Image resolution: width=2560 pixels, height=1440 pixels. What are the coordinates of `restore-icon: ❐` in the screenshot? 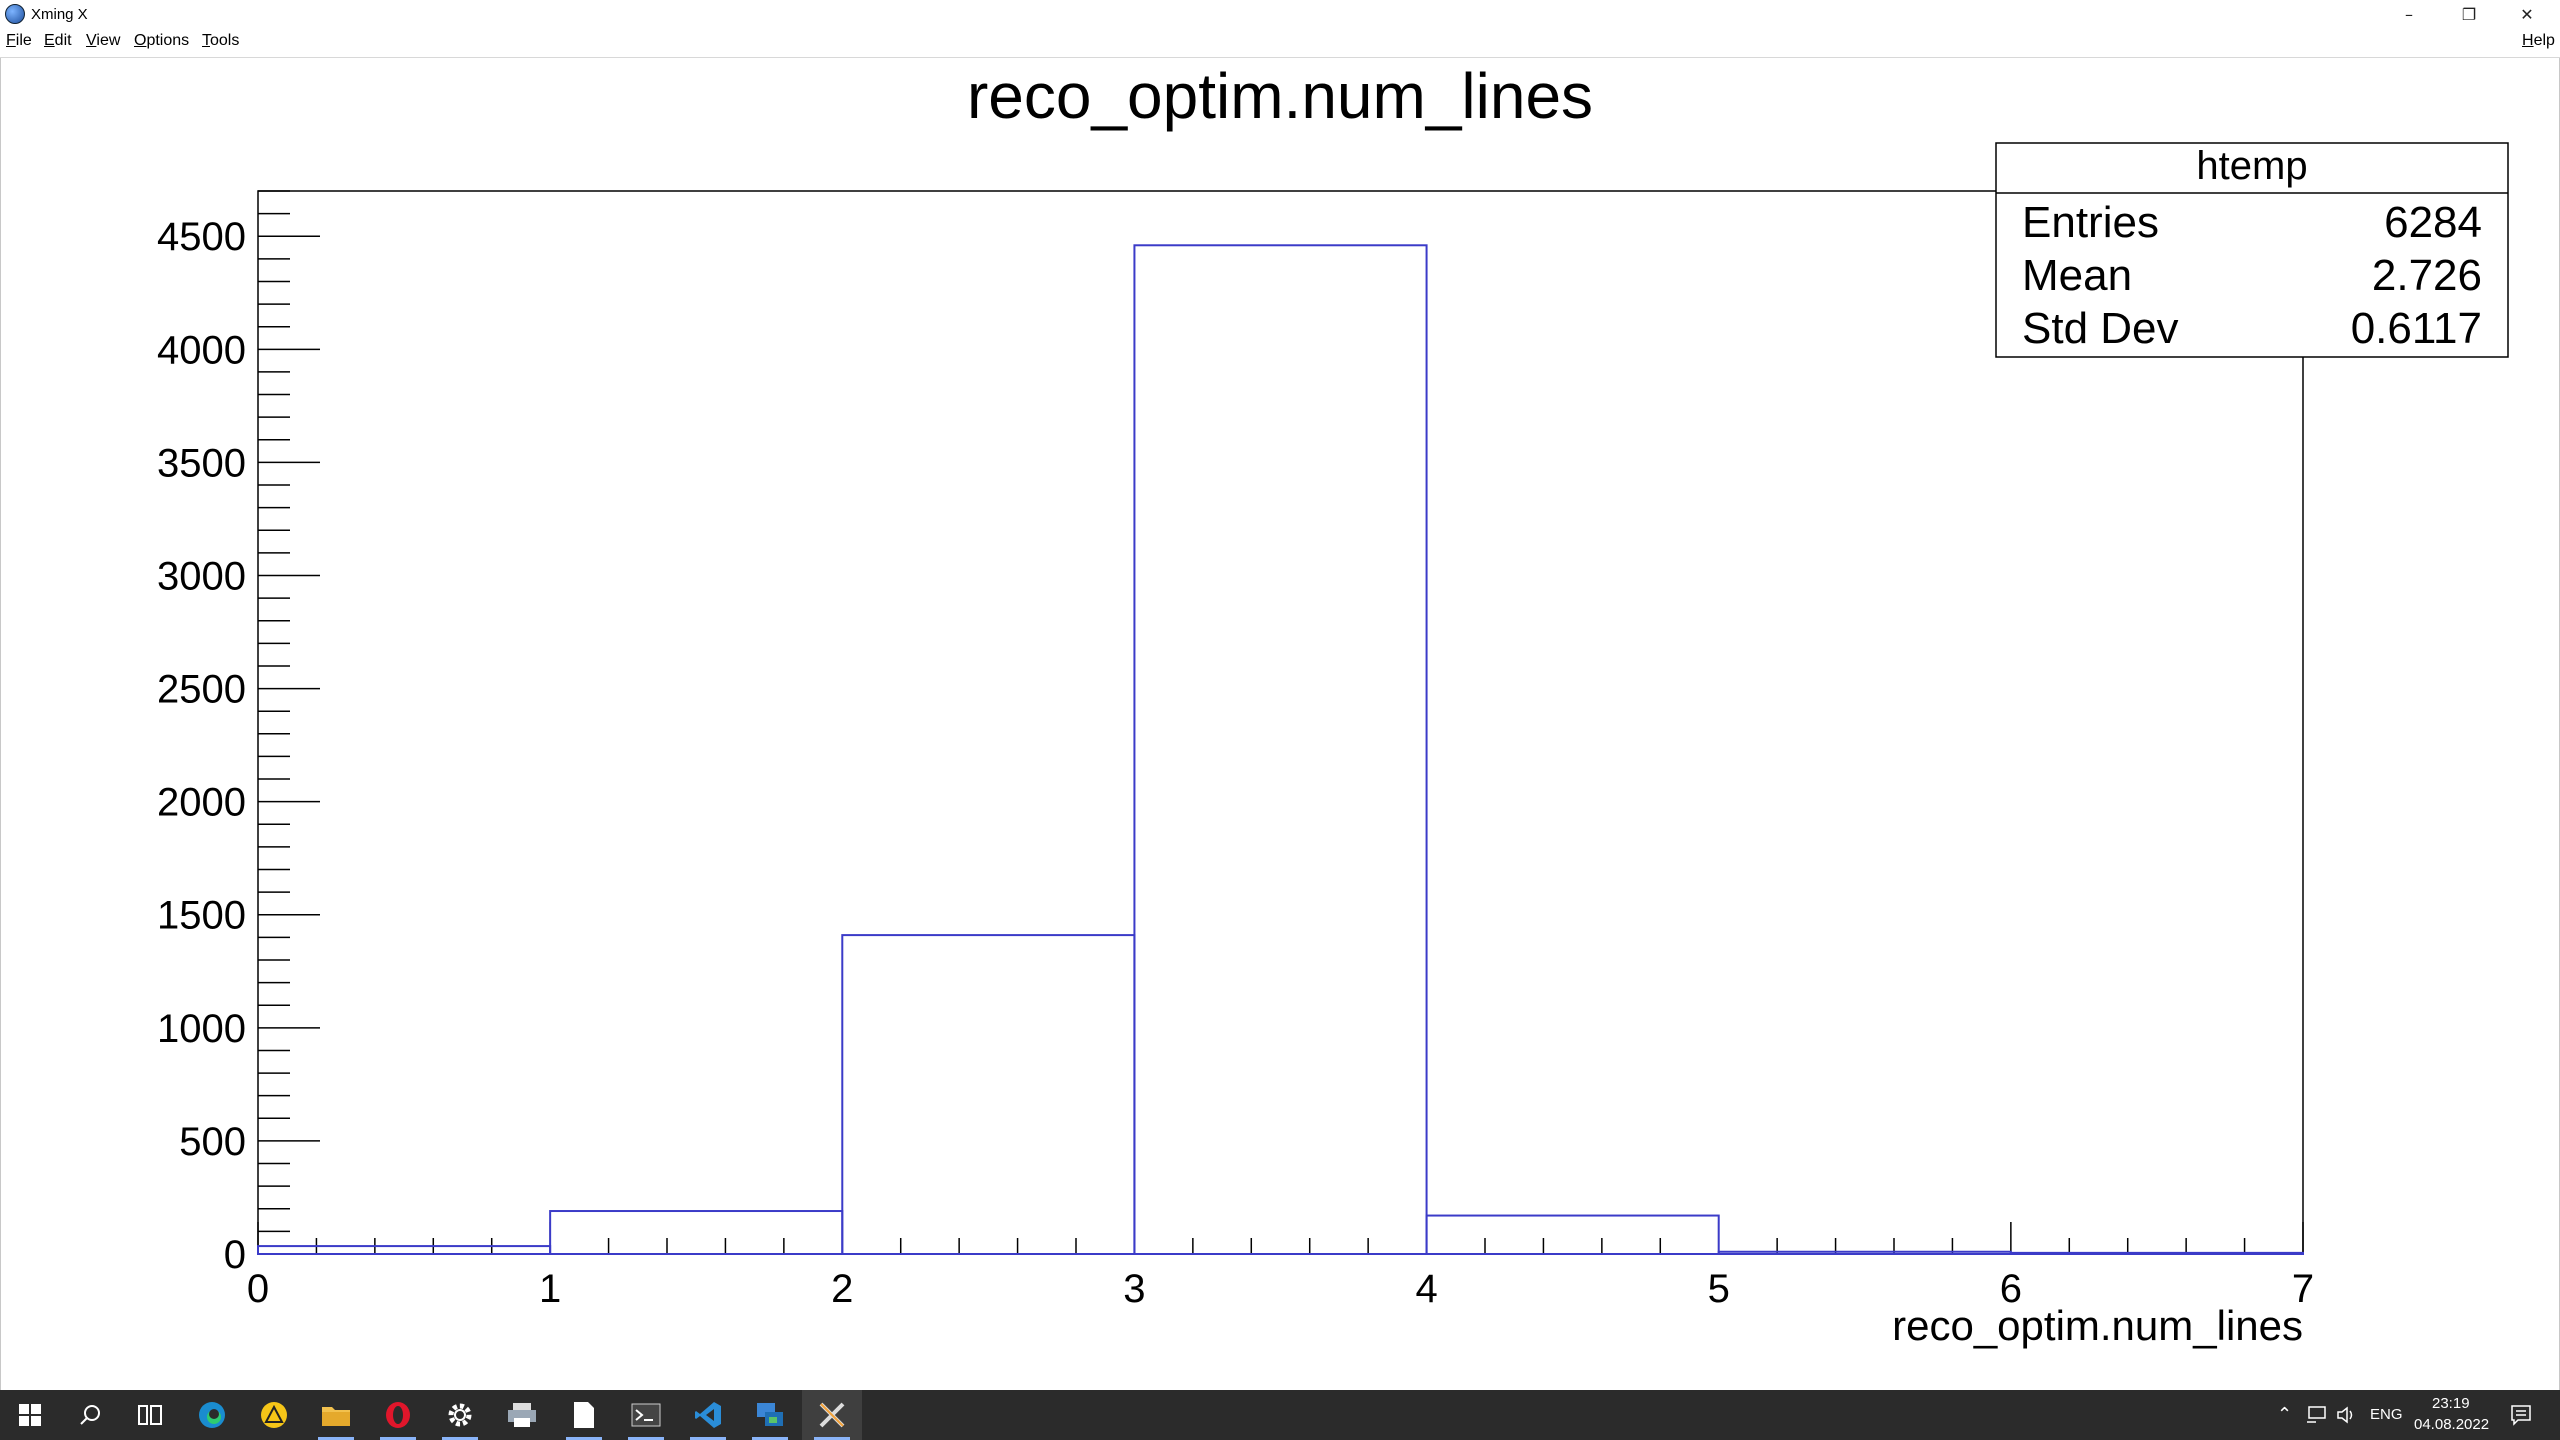 It's located at (2469, 14).